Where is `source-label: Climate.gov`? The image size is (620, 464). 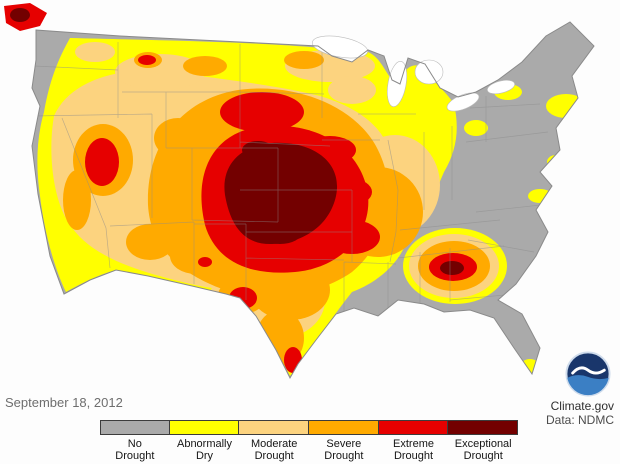
source-label: Climate.gov is located at coordinates (582, 406).